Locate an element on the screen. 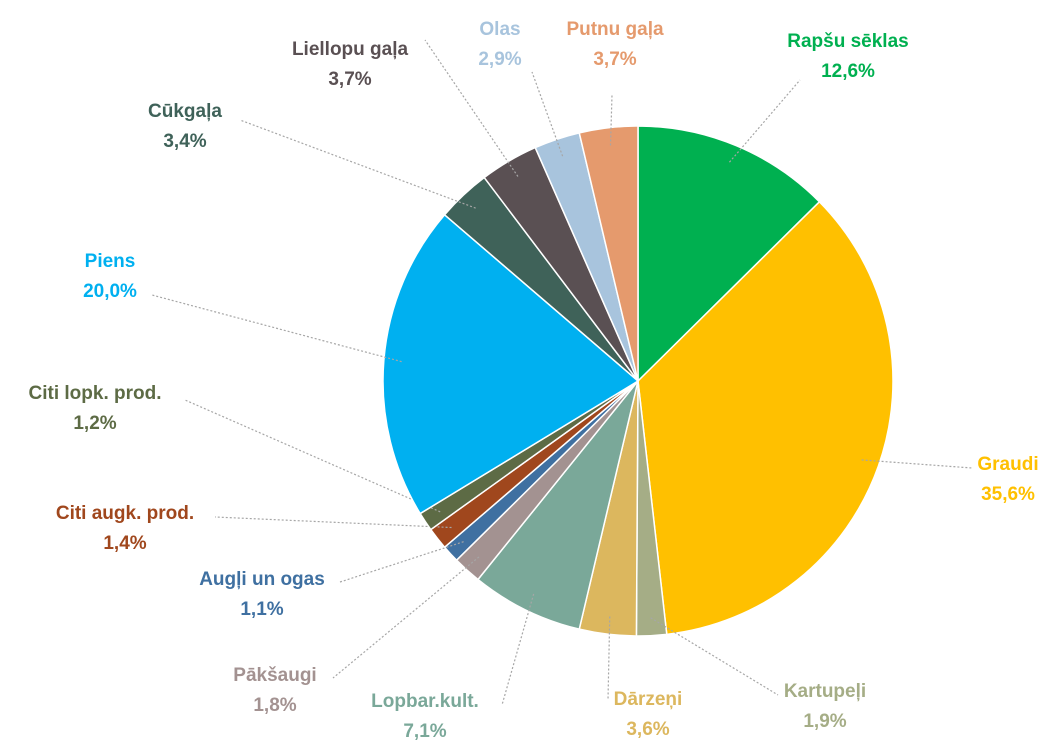 This screenshot has height=742, width=1046. slice-label: Putnu gaļa is located at coordinates (615, 29).